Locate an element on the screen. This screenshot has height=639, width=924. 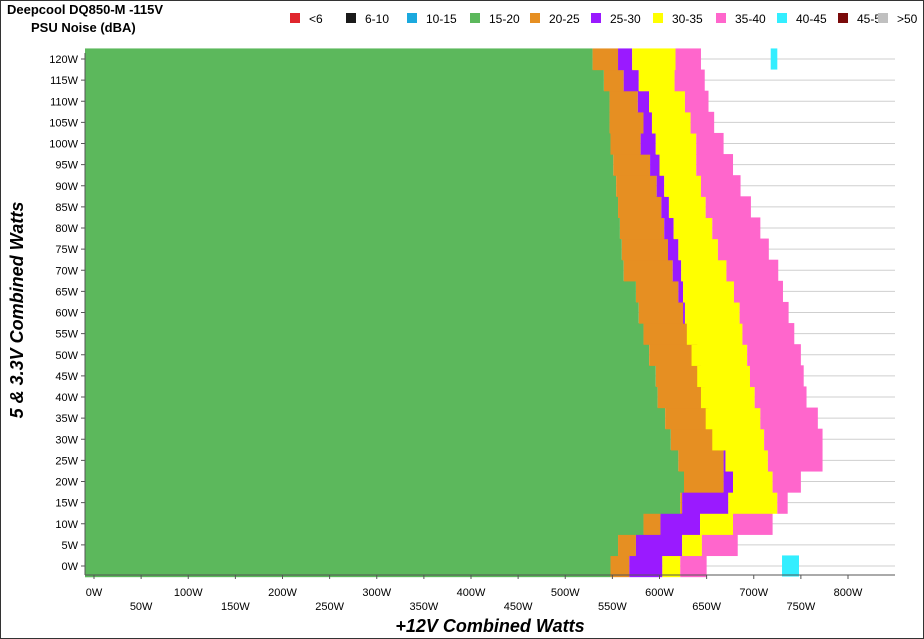
legend-label: 20-25 is located at coordinates (564, 19).